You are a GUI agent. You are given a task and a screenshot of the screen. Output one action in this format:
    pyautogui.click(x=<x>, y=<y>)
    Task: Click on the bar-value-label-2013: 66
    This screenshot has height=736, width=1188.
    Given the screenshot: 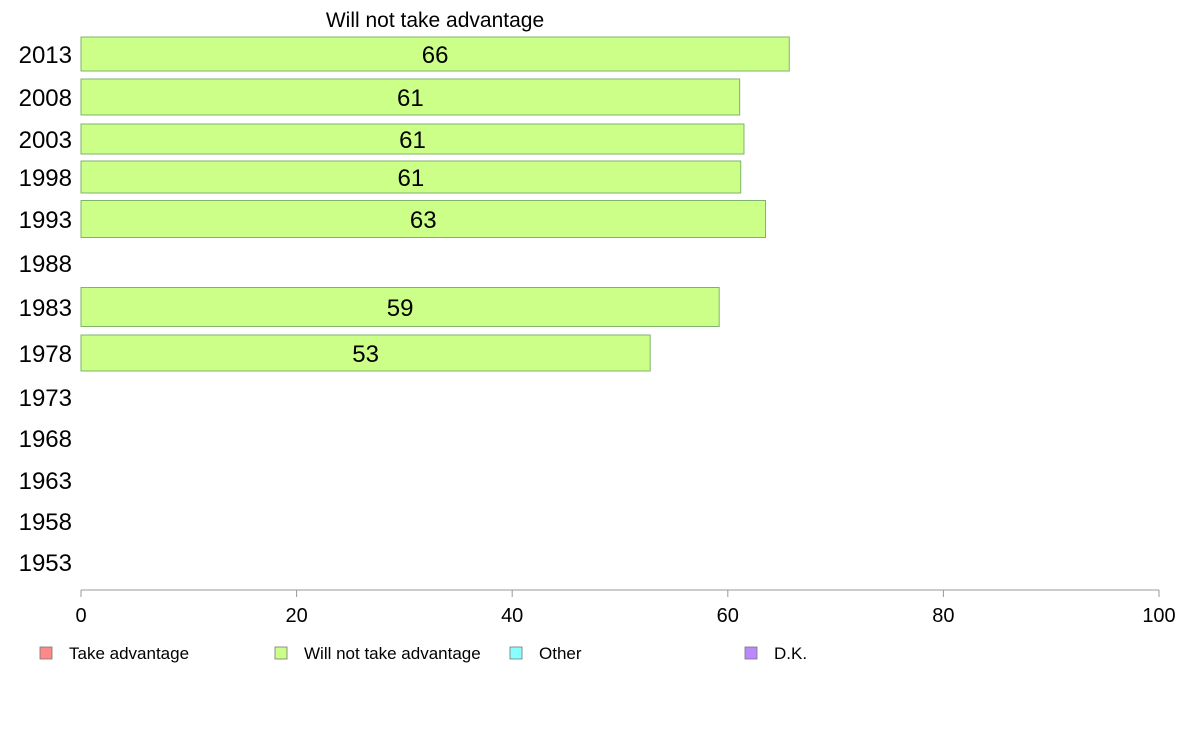 What is the action you would take?
    pyautogui.click(x=435, y=55)
    